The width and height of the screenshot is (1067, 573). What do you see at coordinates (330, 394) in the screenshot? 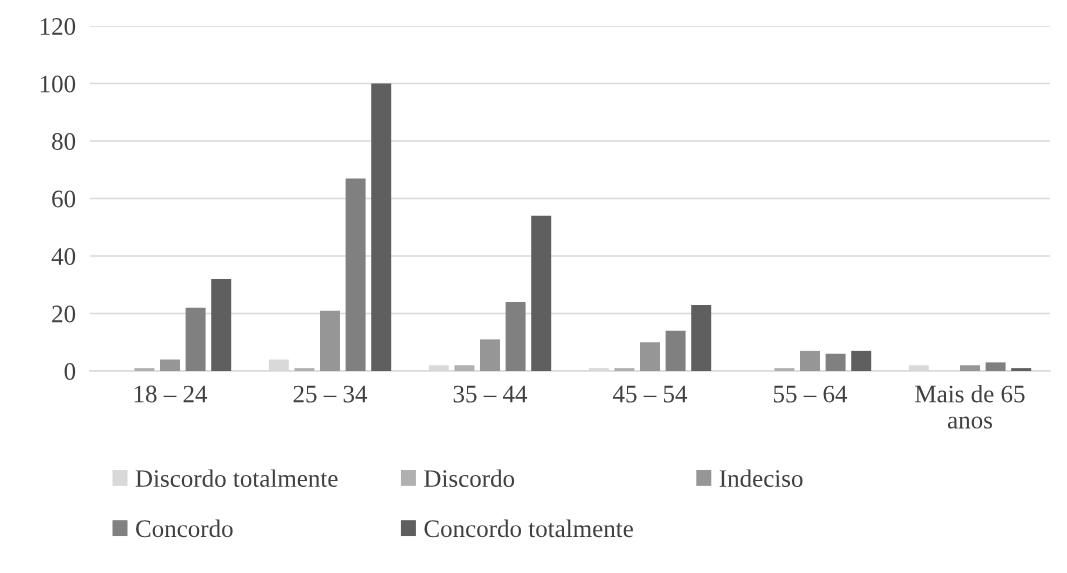
I see `x-tick-label: 25 – 34` at bounding box center [330, 394].